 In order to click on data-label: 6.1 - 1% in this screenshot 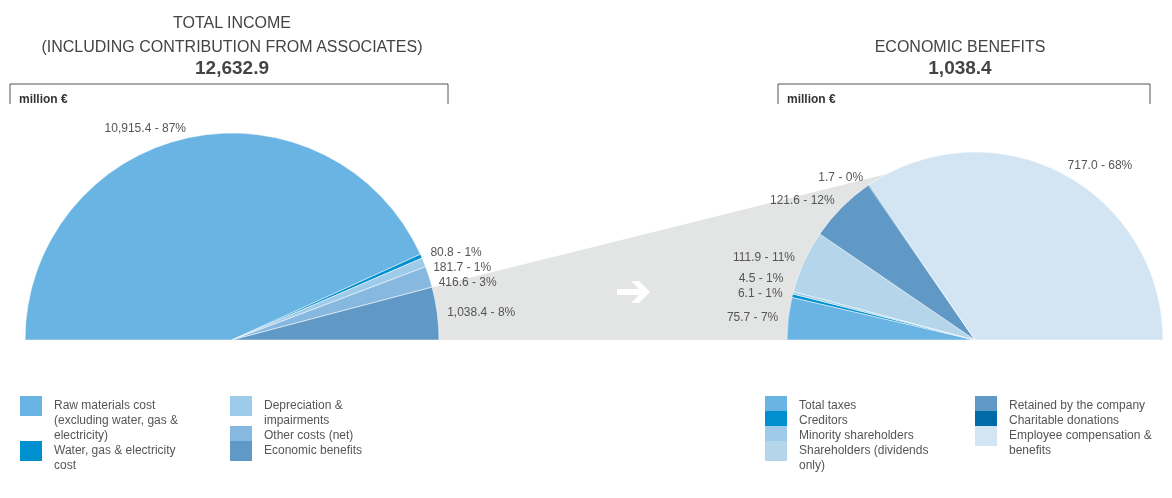, I will do `click(760, 293)`.